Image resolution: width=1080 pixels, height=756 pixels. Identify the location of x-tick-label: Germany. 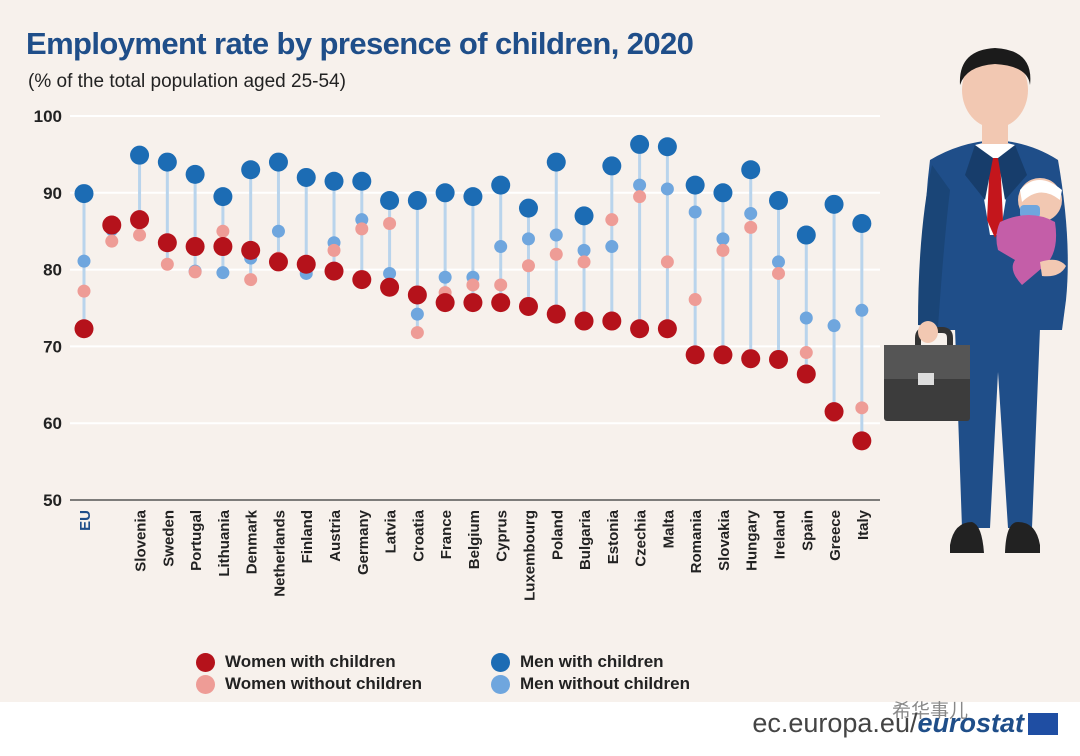
(363, 542).